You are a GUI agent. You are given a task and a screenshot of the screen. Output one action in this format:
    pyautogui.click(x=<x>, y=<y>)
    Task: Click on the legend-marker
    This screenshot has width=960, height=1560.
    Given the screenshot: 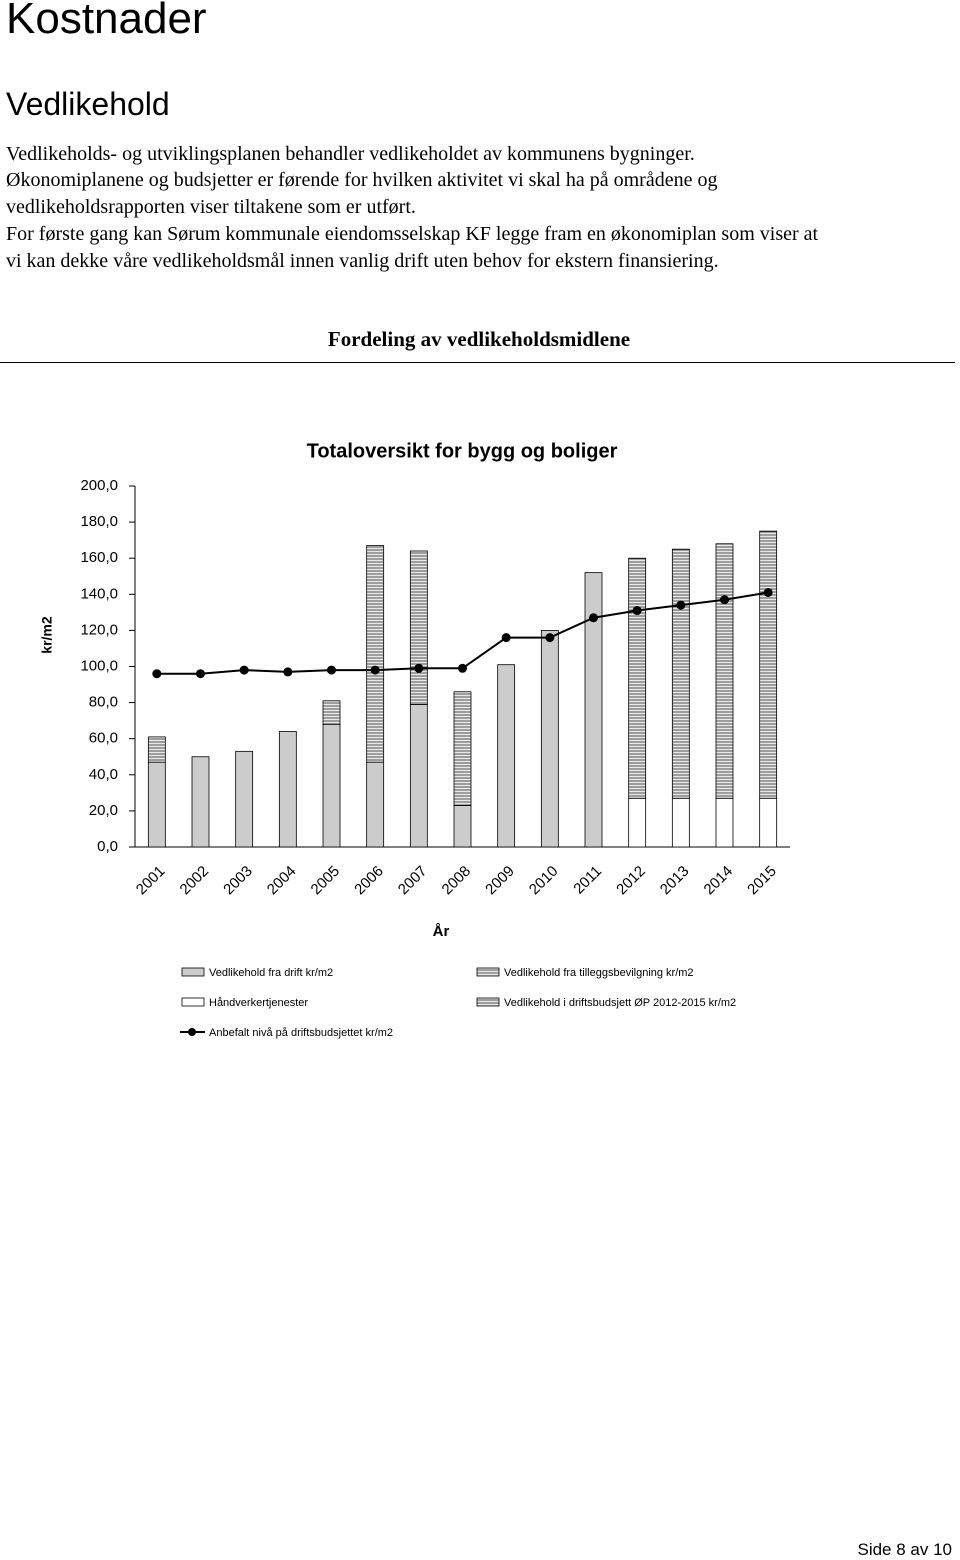 What is the action you would take?
    pyautogui.click(x=192, y=1032)
    